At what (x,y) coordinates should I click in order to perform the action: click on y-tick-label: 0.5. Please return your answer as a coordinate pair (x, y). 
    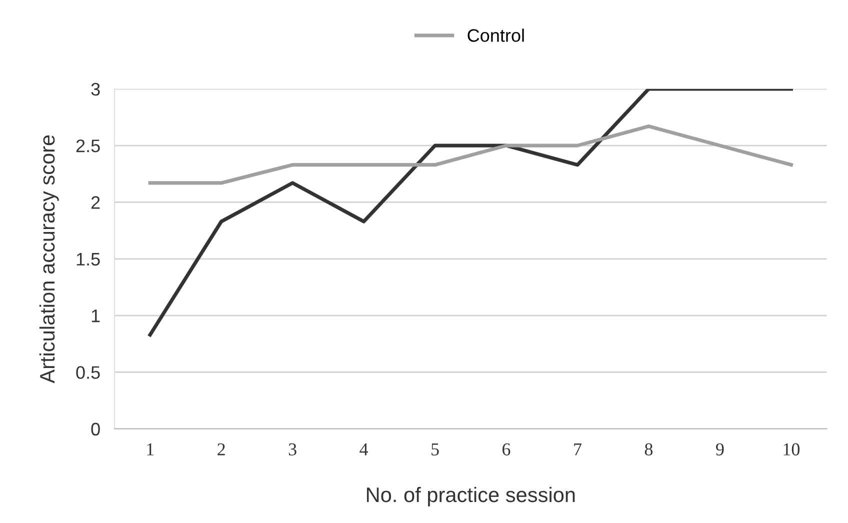
    Looking at the image, I should click on (88, 372).